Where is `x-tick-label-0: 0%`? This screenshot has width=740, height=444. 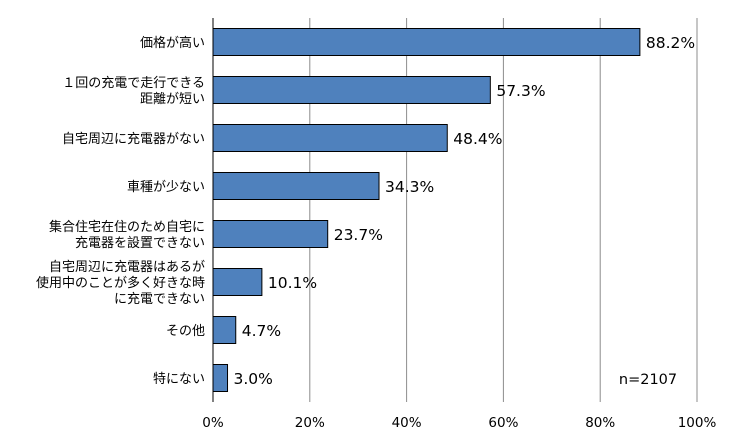 x-tick-label-0: 0% is located at coordinates (213, 423).